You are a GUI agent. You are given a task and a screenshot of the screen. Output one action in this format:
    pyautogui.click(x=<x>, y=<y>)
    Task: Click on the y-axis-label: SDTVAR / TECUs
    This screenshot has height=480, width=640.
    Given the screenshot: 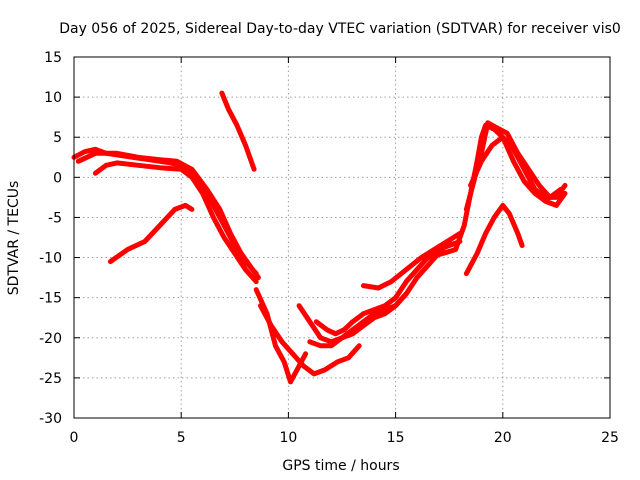 What is the action you would take?
    pyautogui.click(x=14, y=238)
    